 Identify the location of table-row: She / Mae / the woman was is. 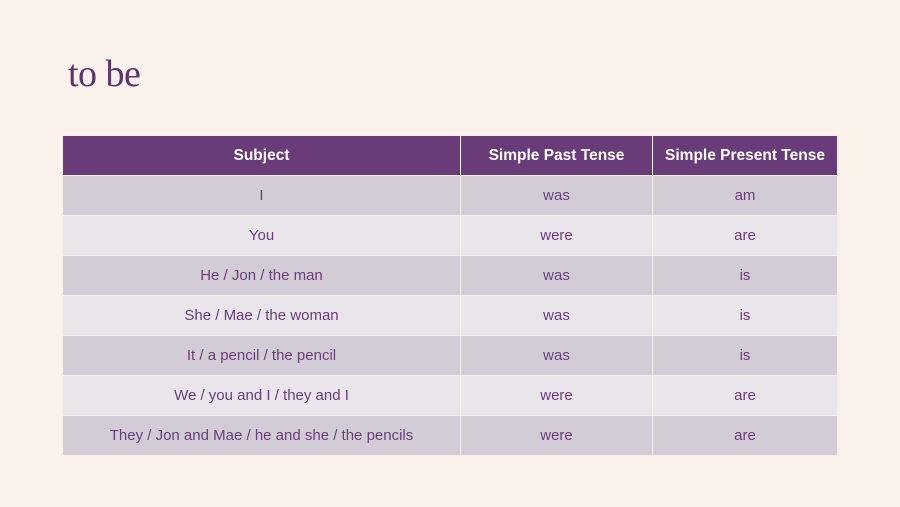
(450, 315).